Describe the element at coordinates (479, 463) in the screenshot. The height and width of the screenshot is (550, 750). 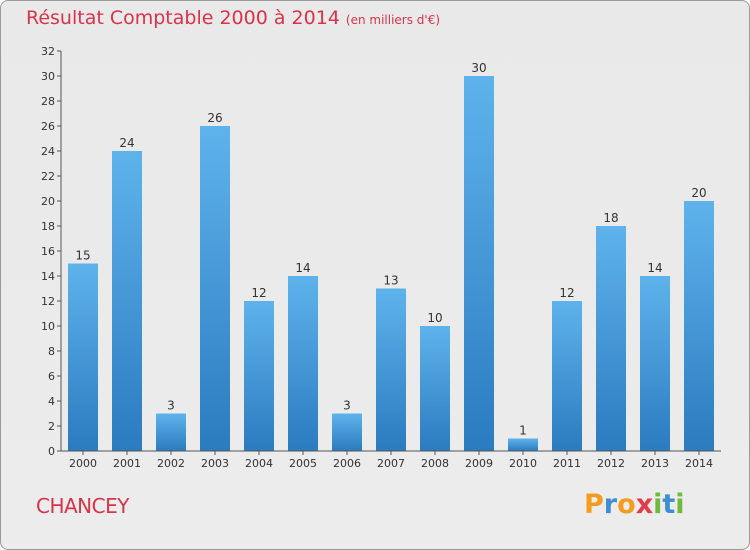
I see `x-tick-label: 2009` at that location.